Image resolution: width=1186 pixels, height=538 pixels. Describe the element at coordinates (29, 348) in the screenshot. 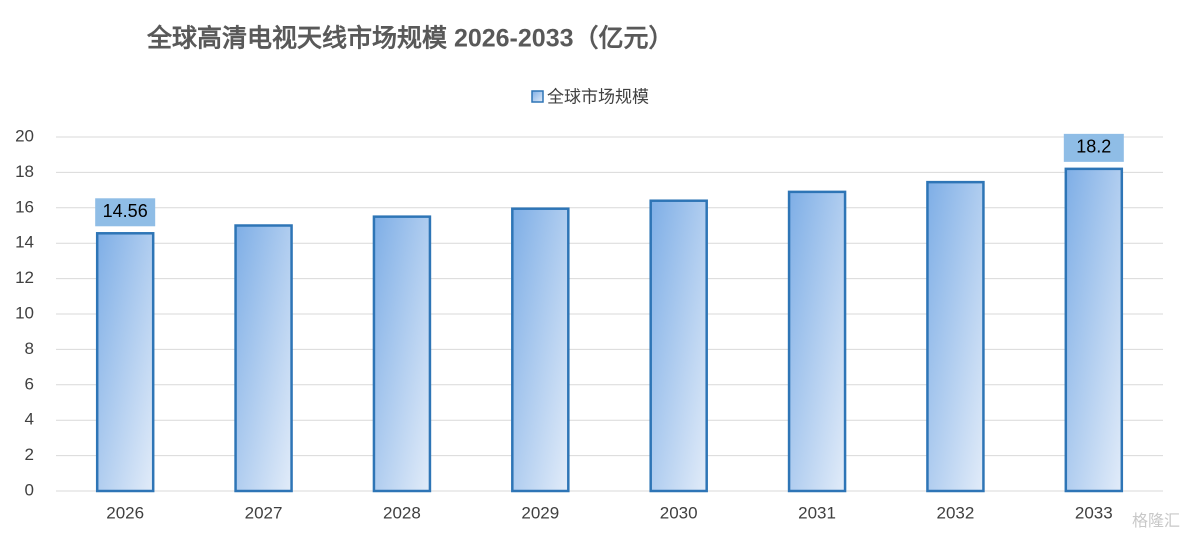

I see `y-tick-label: 8` at that location.